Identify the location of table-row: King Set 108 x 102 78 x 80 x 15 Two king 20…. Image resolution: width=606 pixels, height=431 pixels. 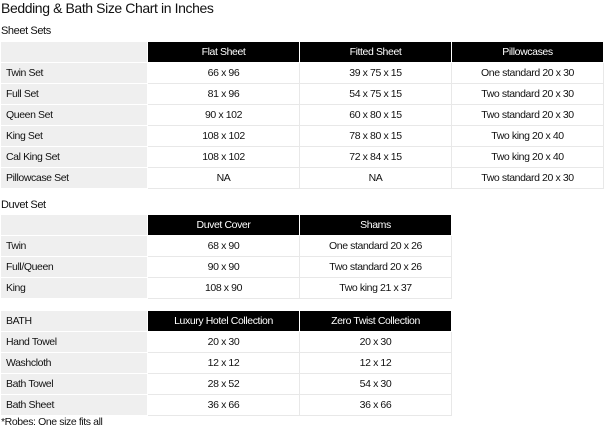
(302, 136).